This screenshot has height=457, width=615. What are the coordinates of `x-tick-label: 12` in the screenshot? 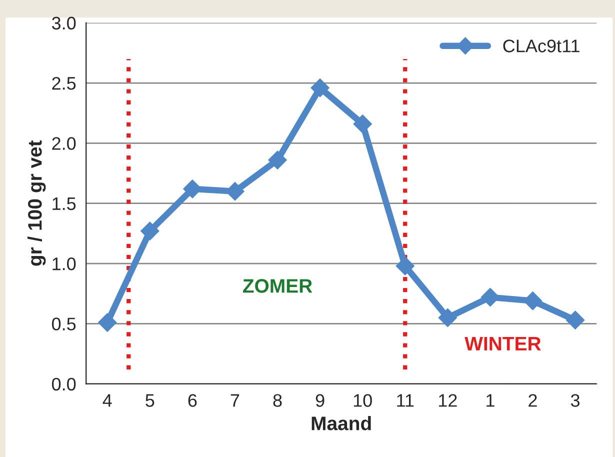 It's located at (448, 400).